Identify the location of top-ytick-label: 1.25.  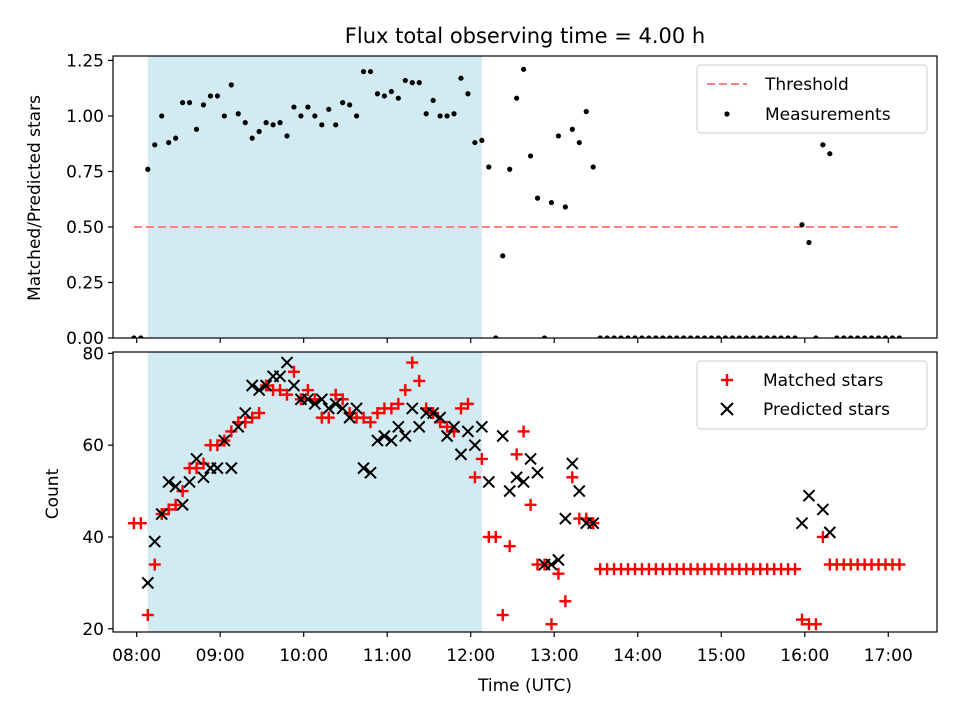
(85, 61).